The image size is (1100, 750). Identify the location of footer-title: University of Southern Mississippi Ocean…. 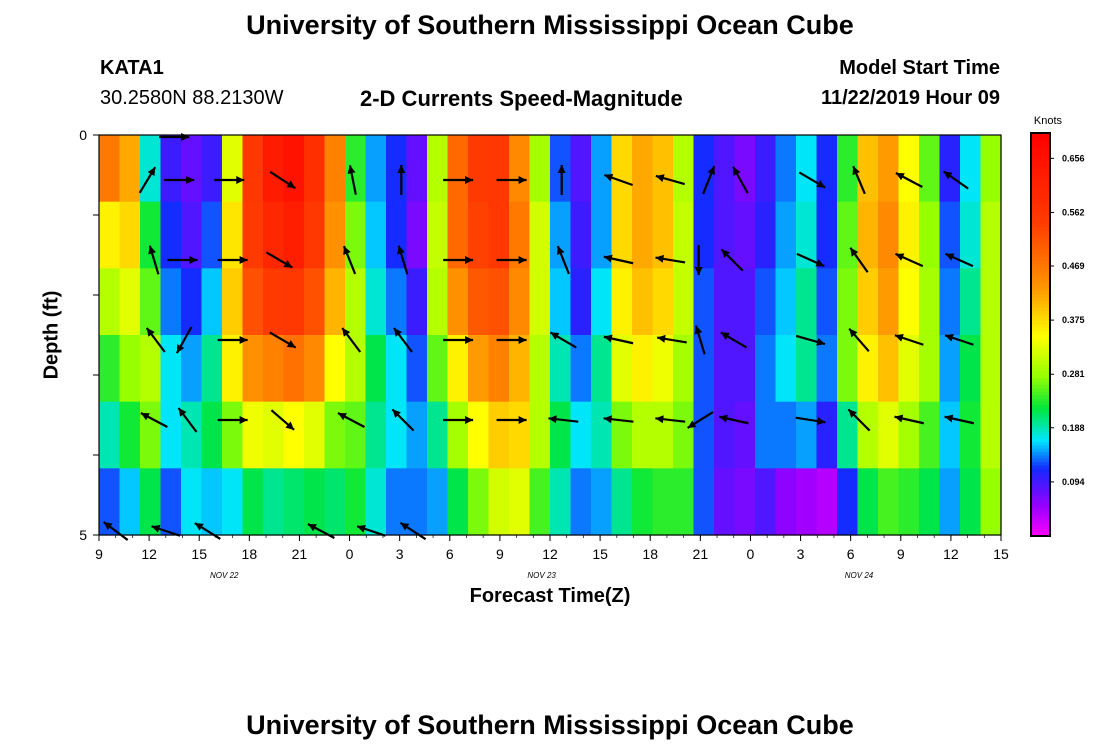
(550, 725).